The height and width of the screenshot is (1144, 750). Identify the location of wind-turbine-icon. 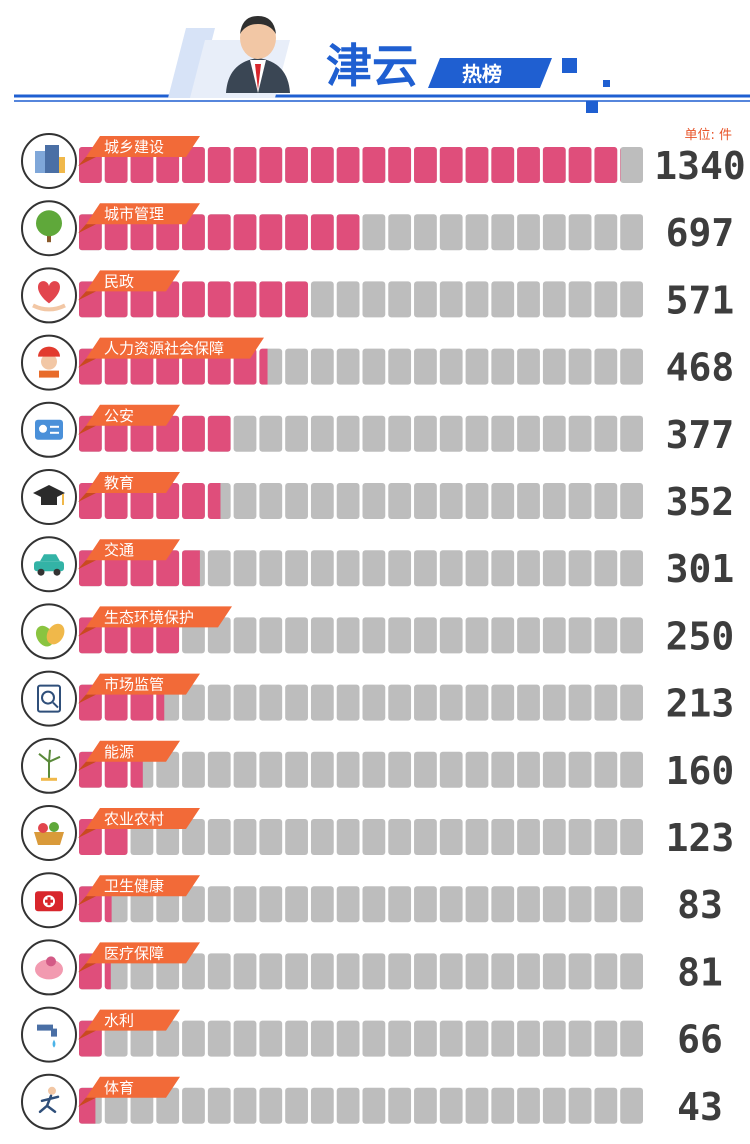
(49, 765).